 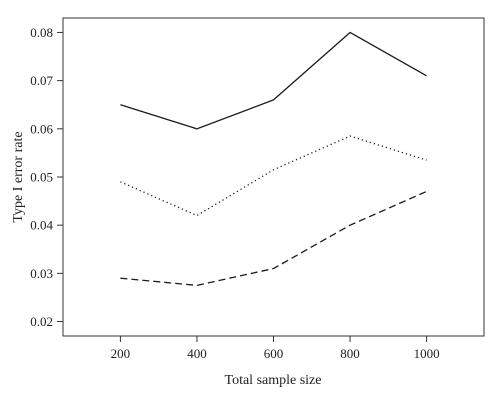 I want to click on x-tick-label: 400, so click(x=197, y=353).